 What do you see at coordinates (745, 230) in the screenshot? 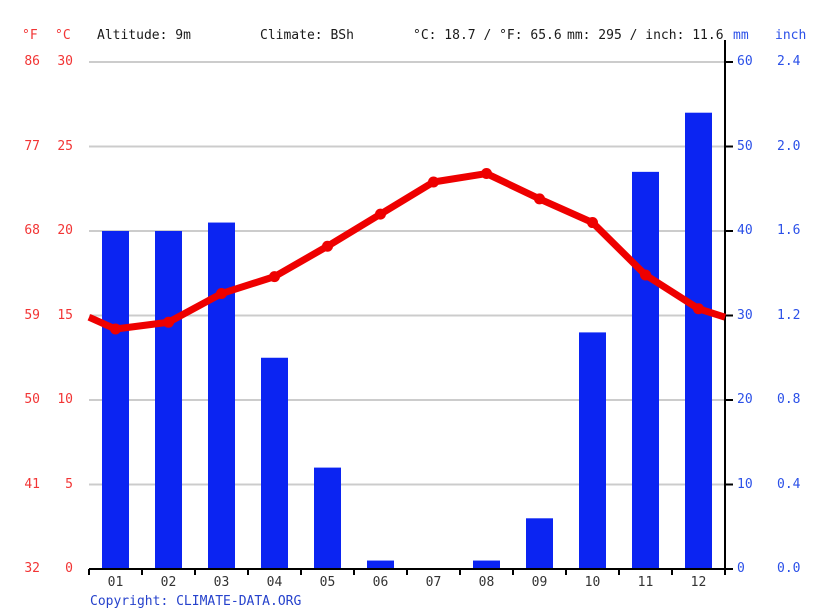
I see `mm-tick-label: 40` at bounding box center [745, 230].